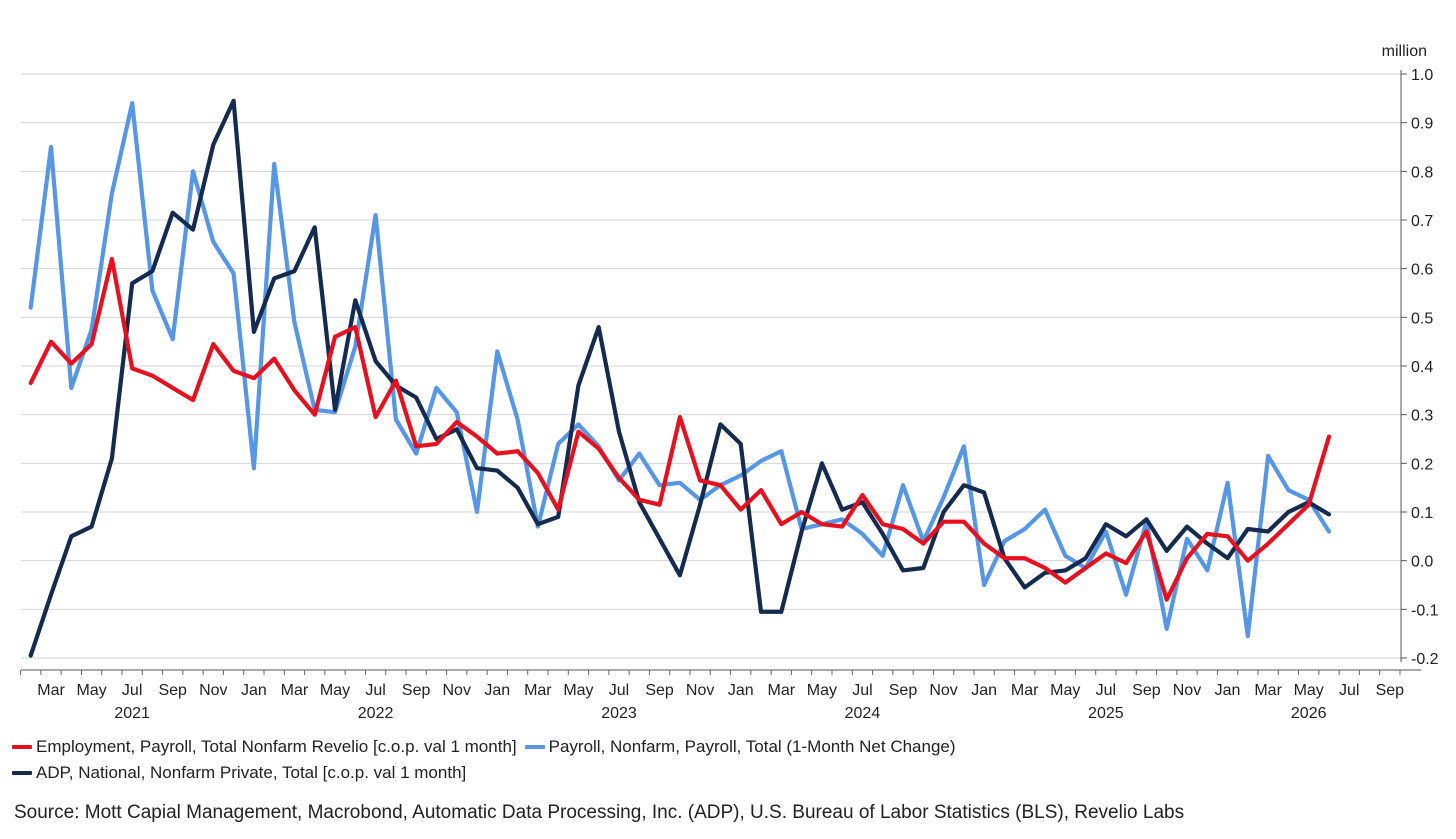 The image size is (1456, 839). I want to click on y-tick-label: 0.4, so click(1422, 367).